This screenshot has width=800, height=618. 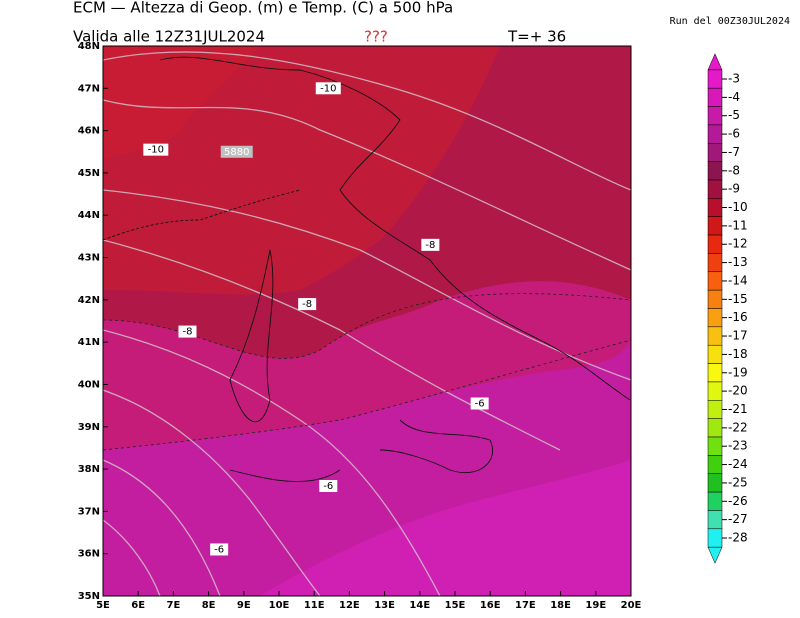 What do you see at coordinates (734, 152) in the screenshot?
I see `colorbar-label: -7` at bounding box center [734, 152].